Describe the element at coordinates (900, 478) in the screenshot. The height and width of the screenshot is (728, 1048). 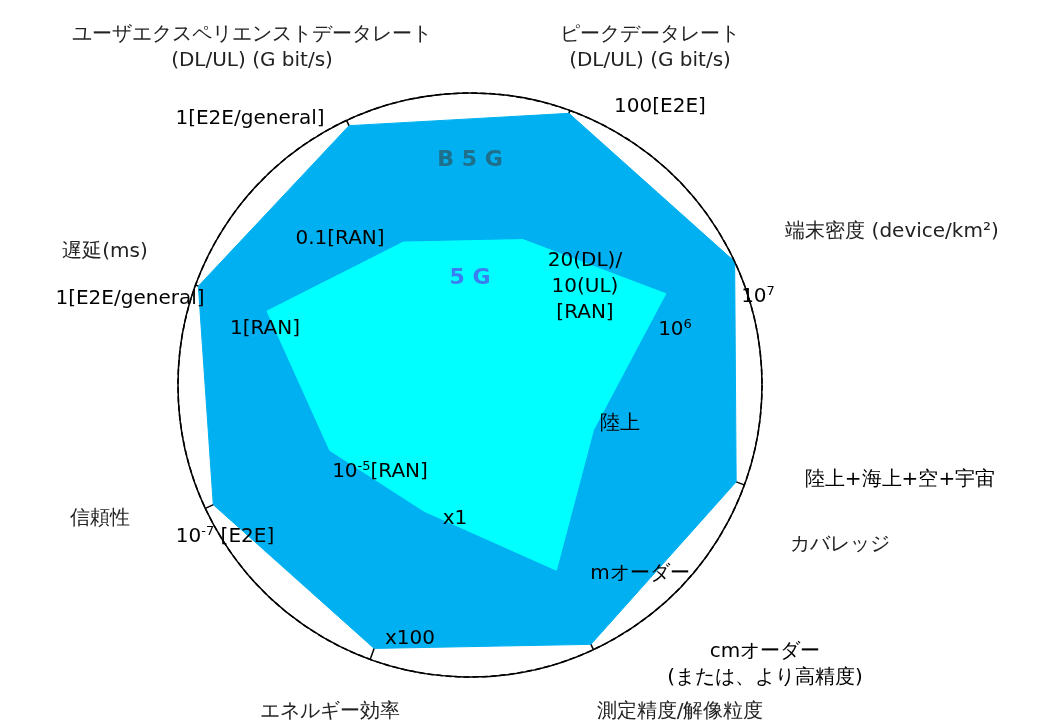
I see `text: 陸上+海上+空+宇宙` at that location.